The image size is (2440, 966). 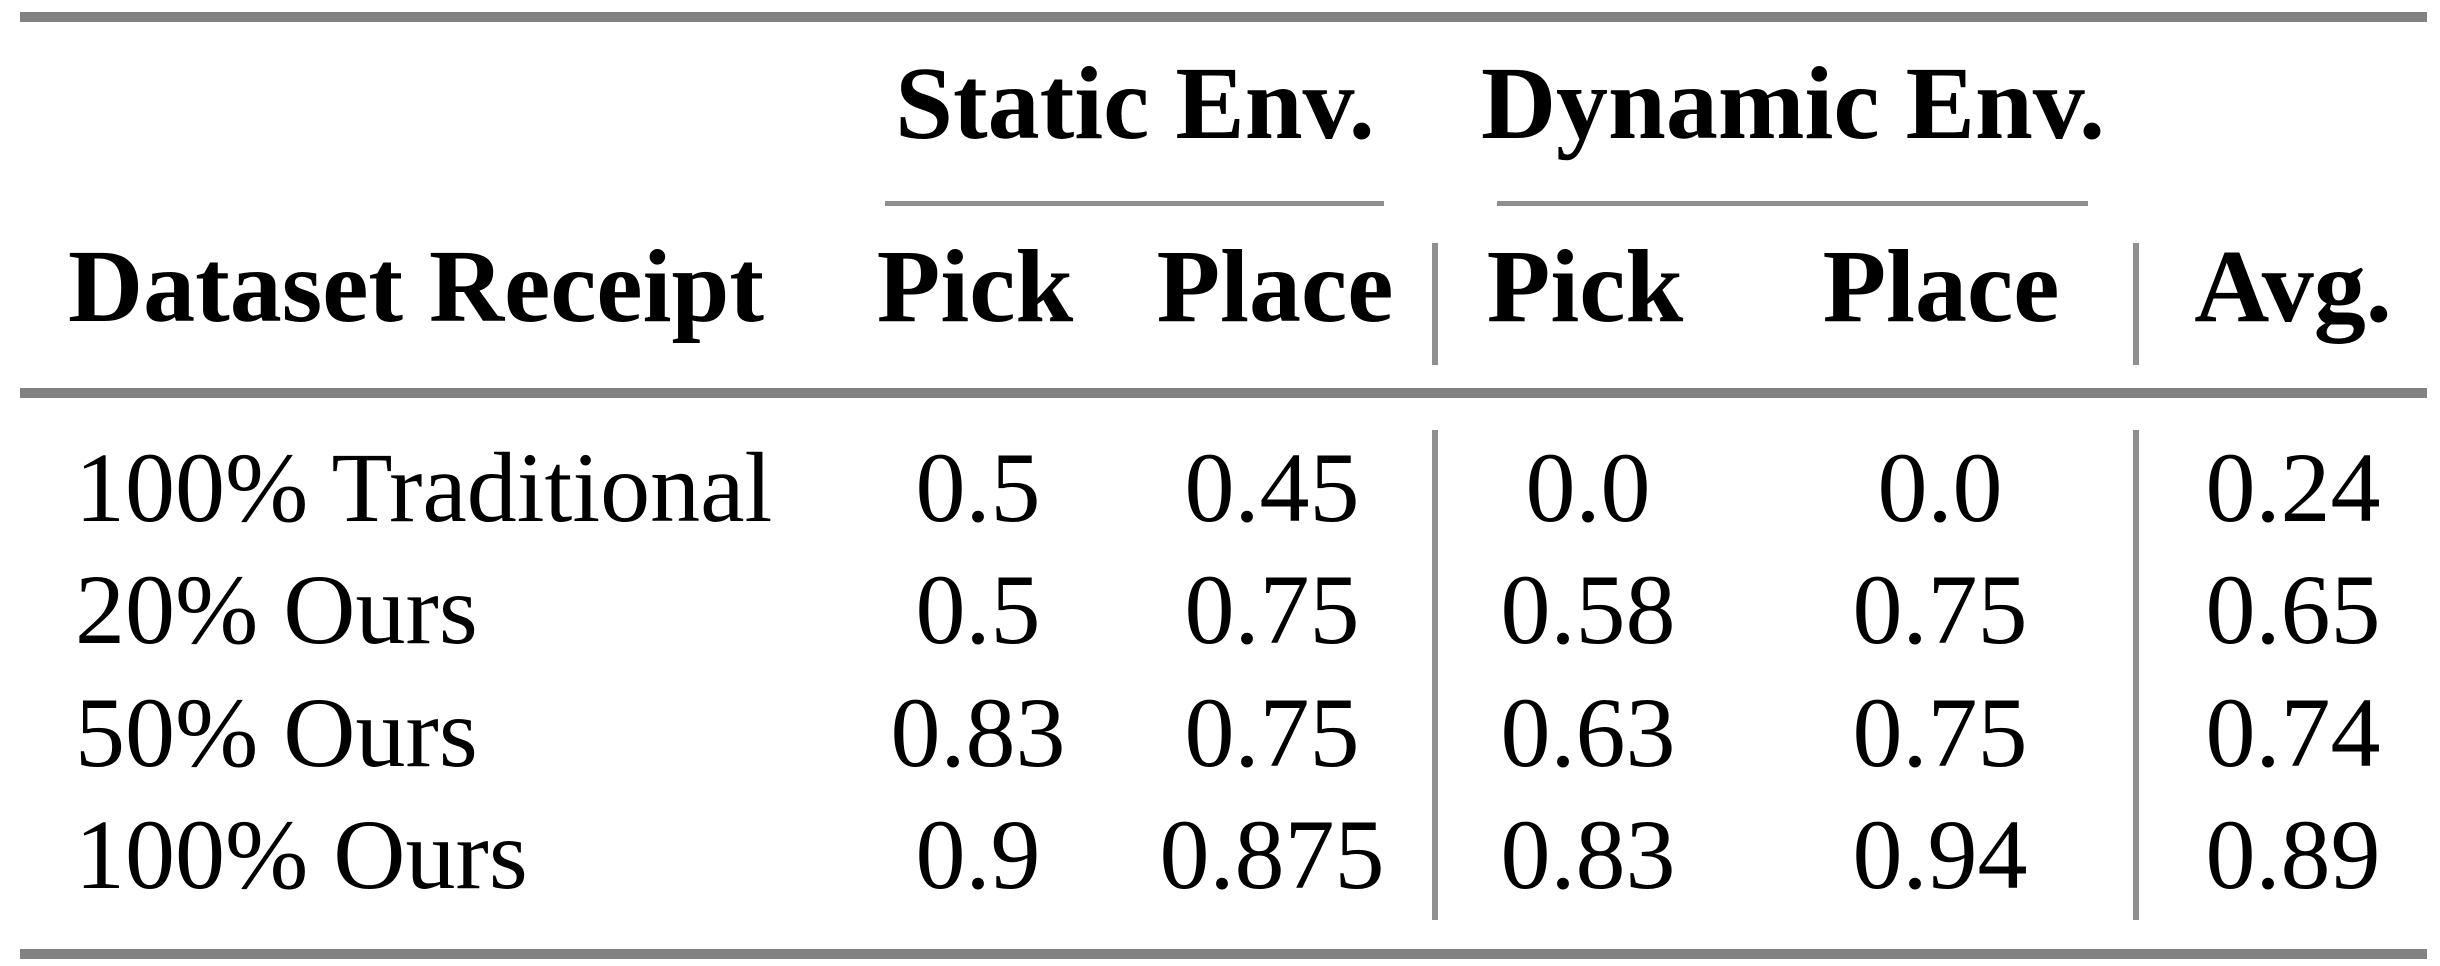 What do you see at coordinates (1135, 103) in the screenshot?
I see `group-header-static-env: Static Env.` at bounding box center [1135, 103].